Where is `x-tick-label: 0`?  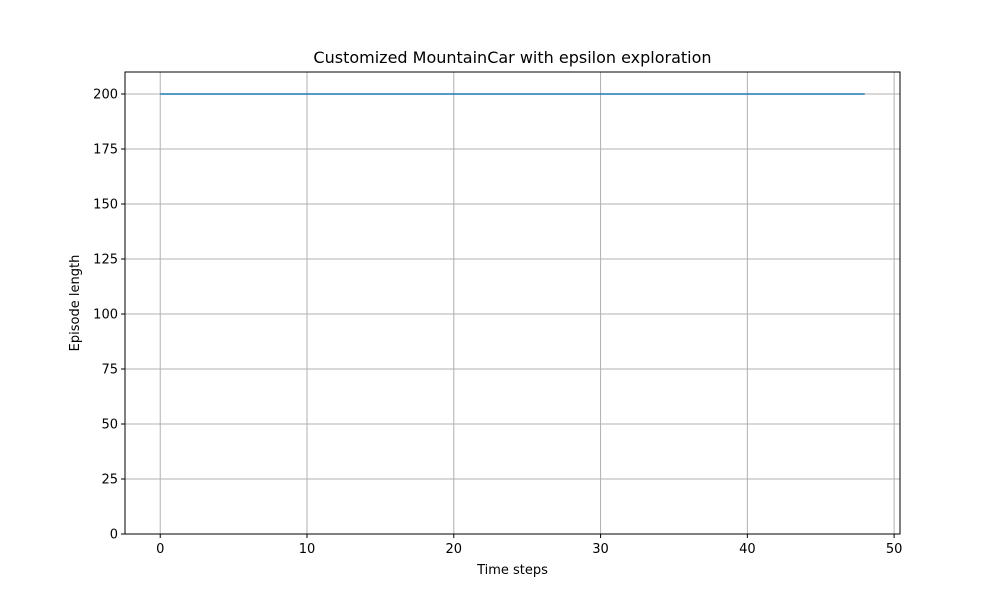 x-tick-label: 0 is located at coordinates (160, 549).